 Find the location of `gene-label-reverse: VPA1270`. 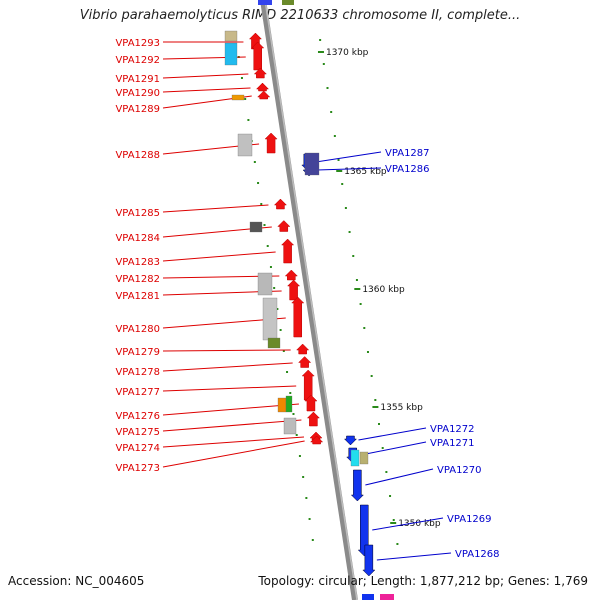

gene-label-reverse: VPA1270 is located at coordinates (459, 470).